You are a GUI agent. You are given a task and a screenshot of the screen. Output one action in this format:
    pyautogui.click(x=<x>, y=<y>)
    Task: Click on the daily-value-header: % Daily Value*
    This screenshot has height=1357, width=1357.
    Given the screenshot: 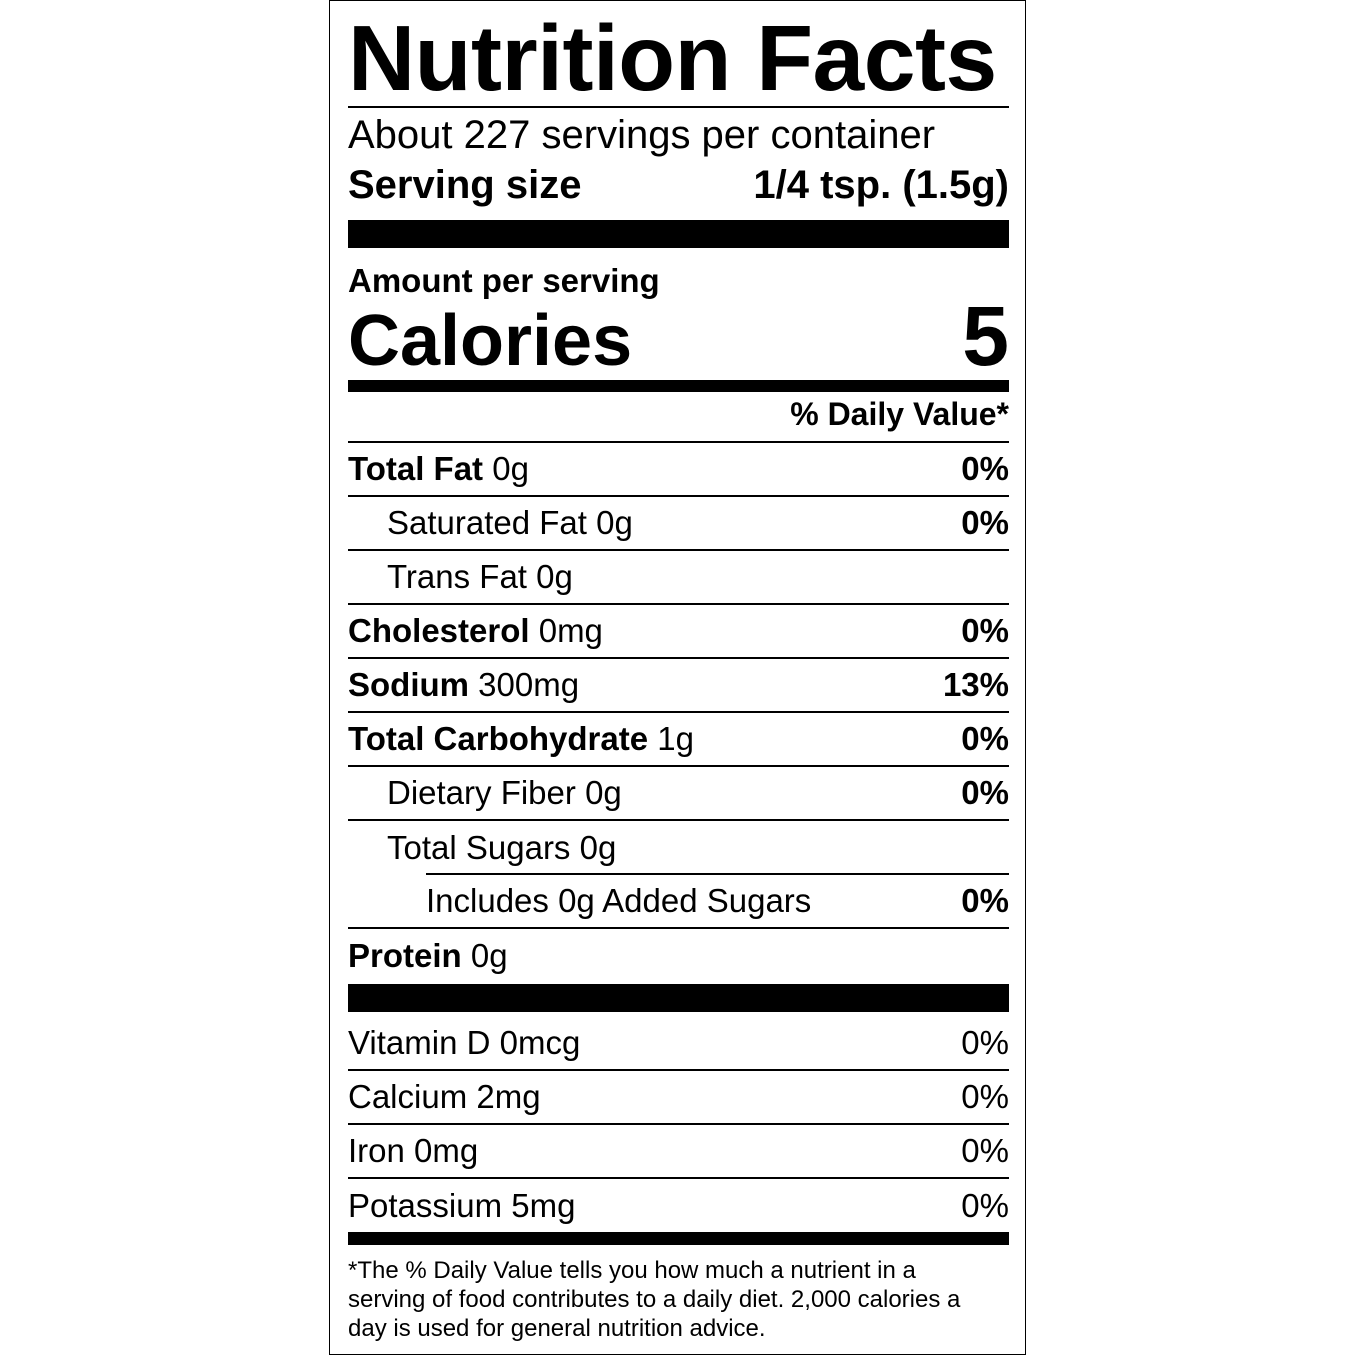 What is the action you would take?
    pyautogui.click(x=899, y=414)
    